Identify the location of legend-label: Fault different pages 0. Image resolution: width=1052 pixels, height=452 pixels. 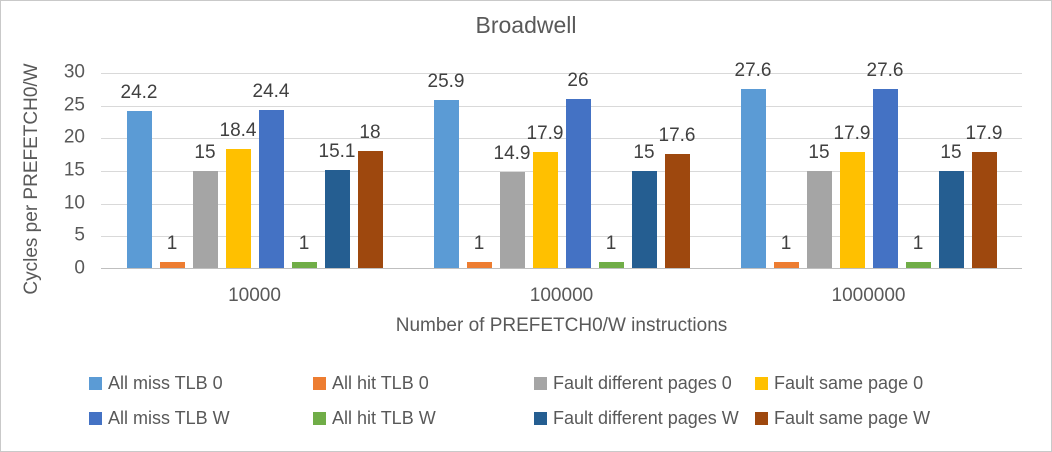
(642, 383).